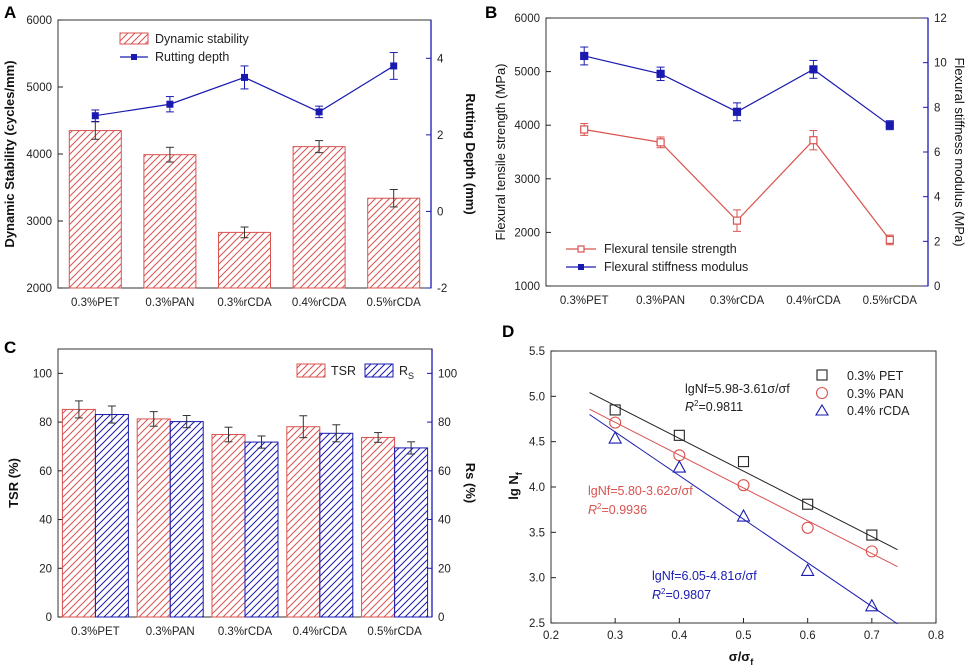  I want to click on panel-a-left-tick-label-2: 4000, so click(39, 155).